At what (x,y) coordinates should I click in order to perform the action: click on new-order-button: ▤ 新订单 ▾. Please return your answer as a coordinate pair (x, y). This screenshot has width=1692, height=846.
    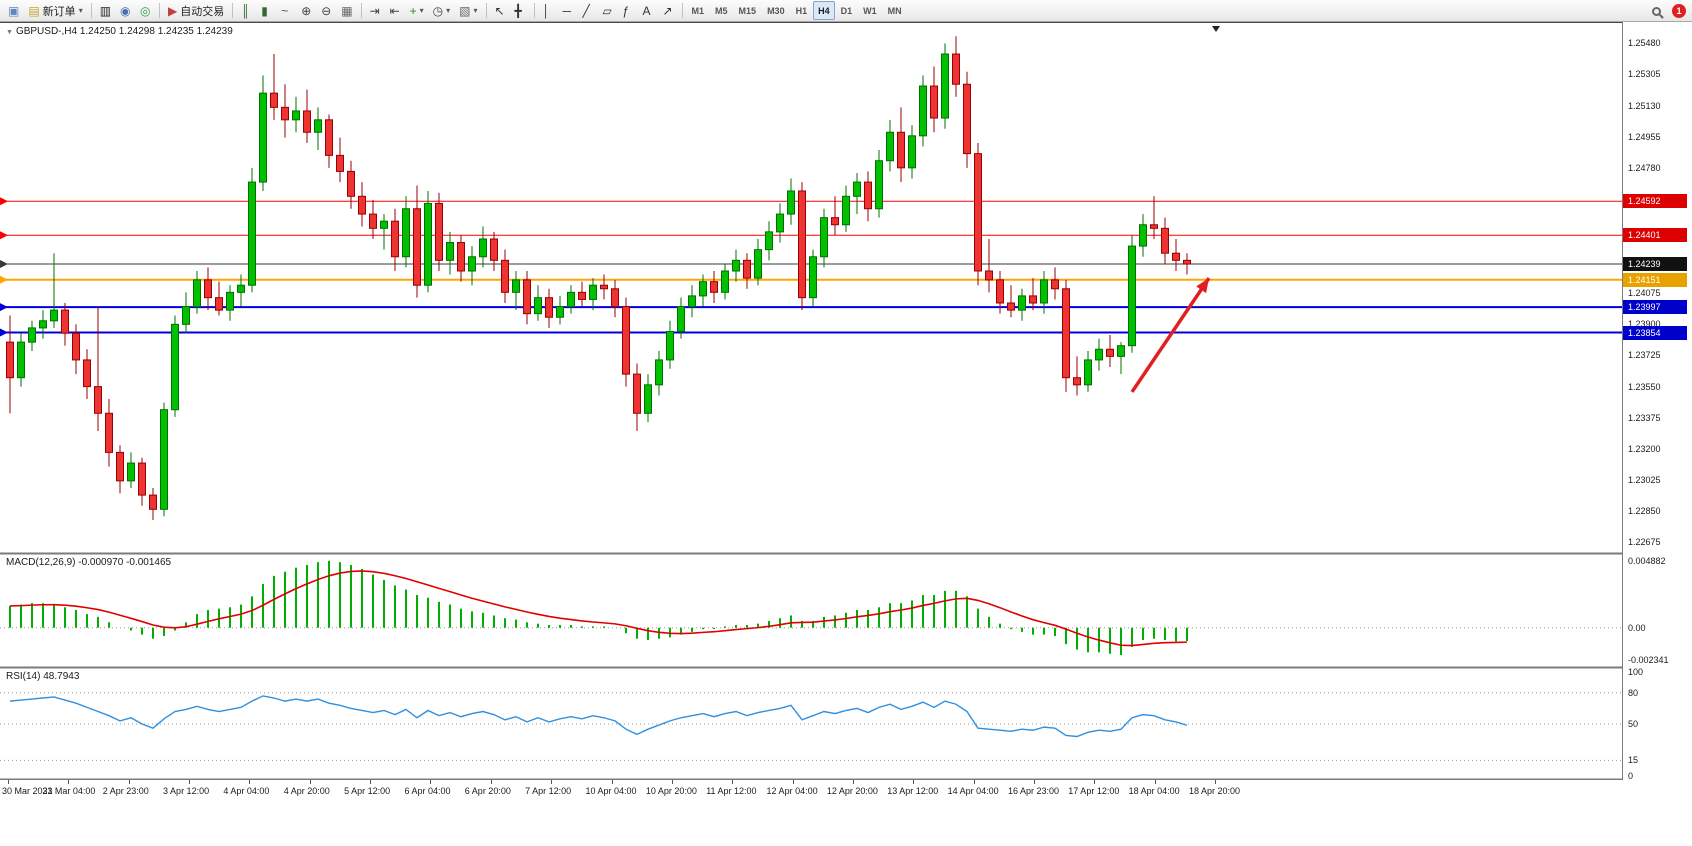
    Looking at the image, I should click on (55, 10).